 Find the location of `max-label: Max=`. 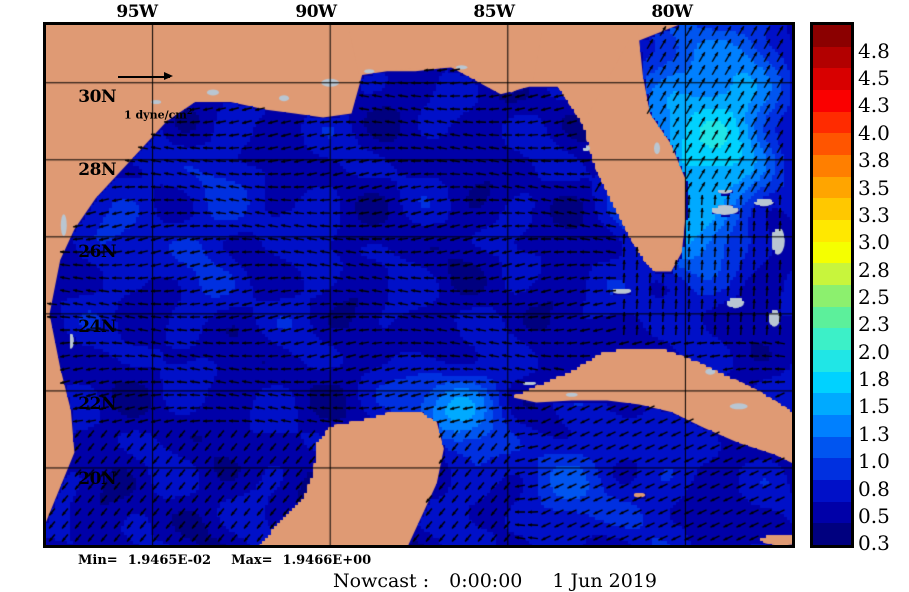

max-label: Max= is located at coordinates (252, 560).